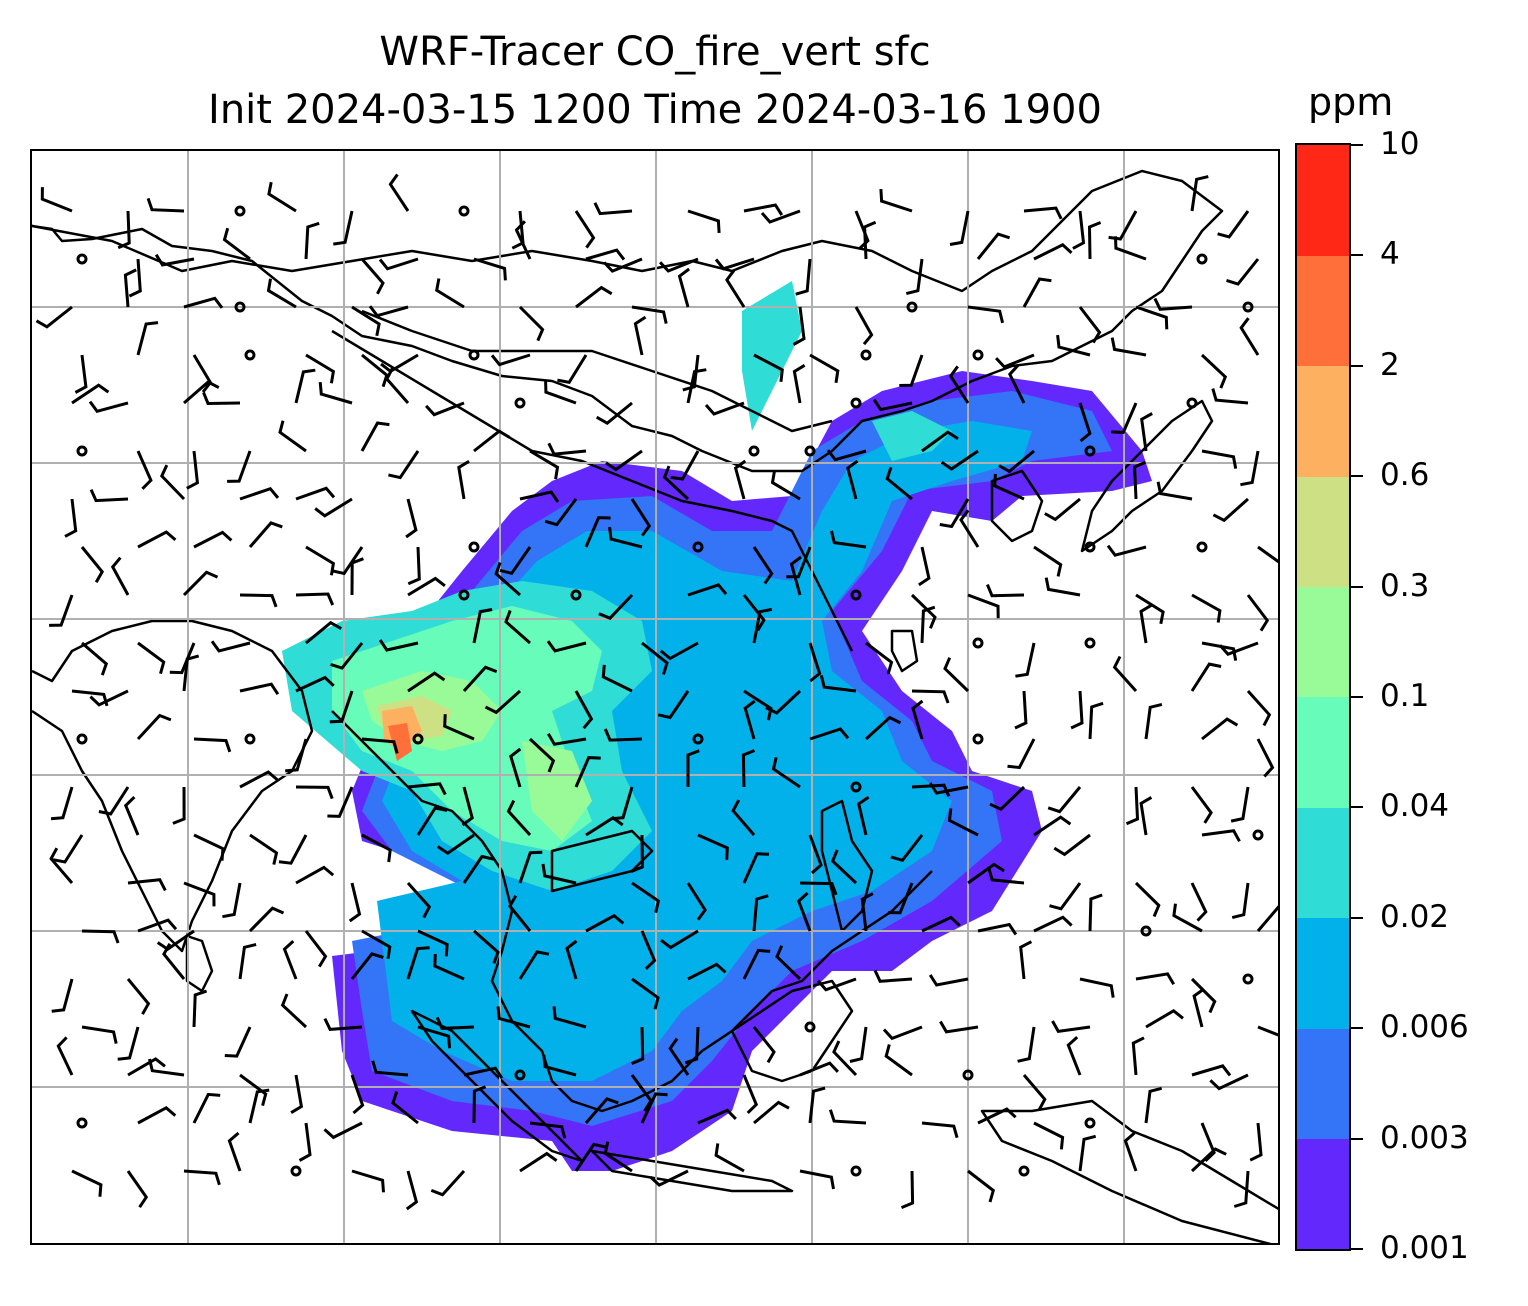  What do you see at coordinates (1351, 102) in the screenshot?
I see `colorbar-unit: ppm` at bounding box center [1351, 102].